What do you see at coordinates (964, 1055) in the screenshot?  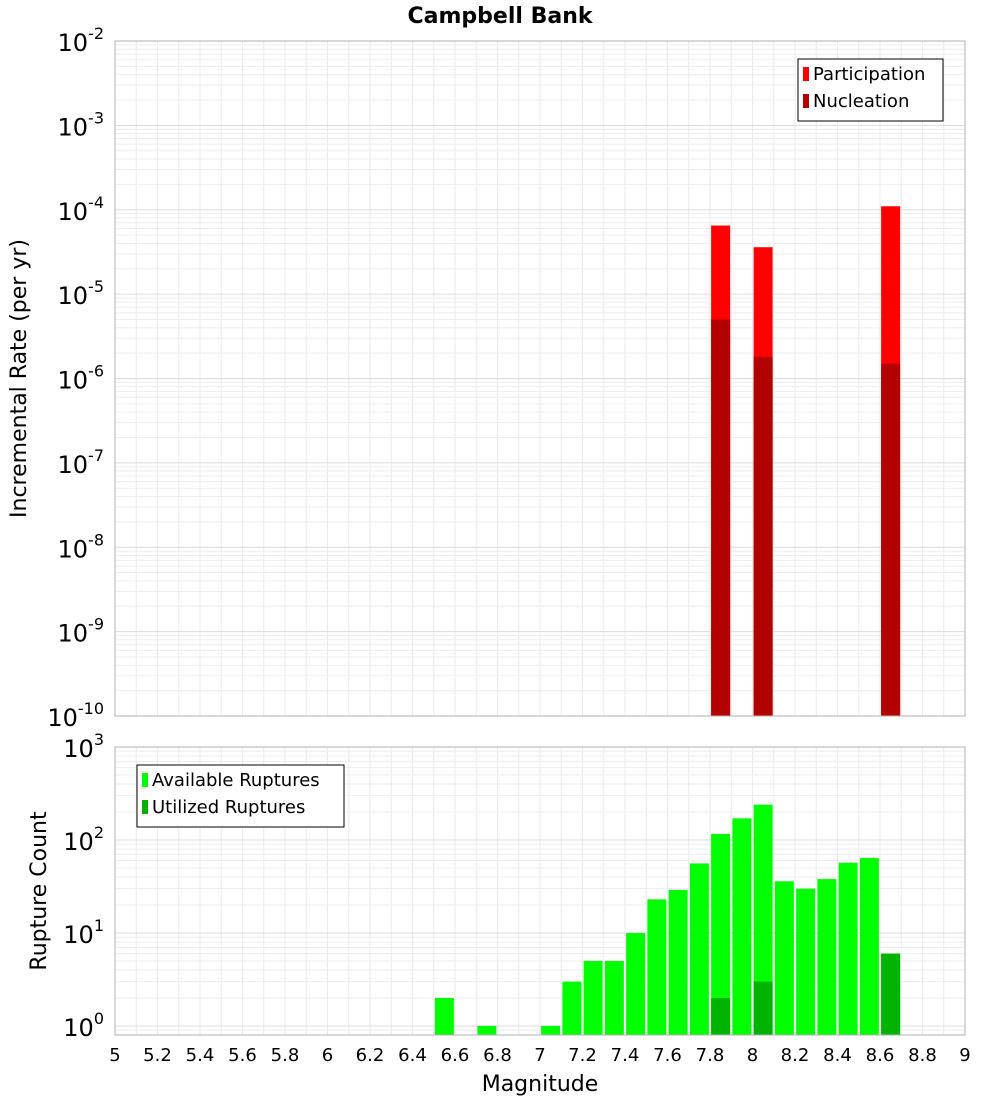 I see `x-tick-label: 9` at bounding box center [964, 1055].